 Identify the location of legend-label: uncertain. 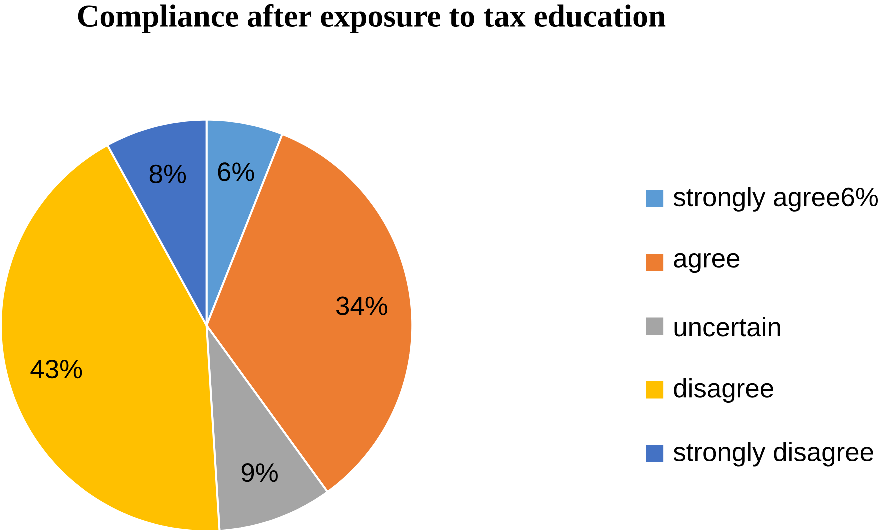
(727, 326).